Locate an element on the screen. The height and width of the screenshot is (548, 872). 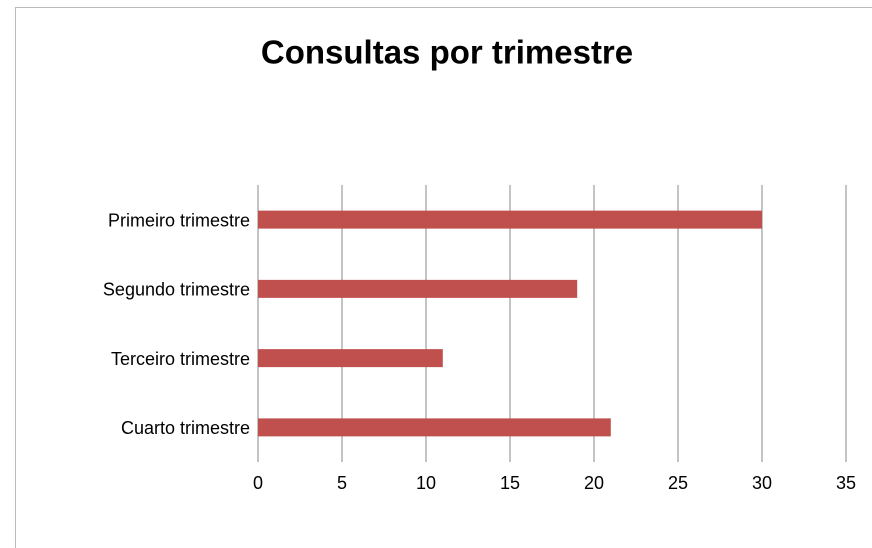
y-tick-label: Terceiro trimestre is located at coordinates (180, 359).